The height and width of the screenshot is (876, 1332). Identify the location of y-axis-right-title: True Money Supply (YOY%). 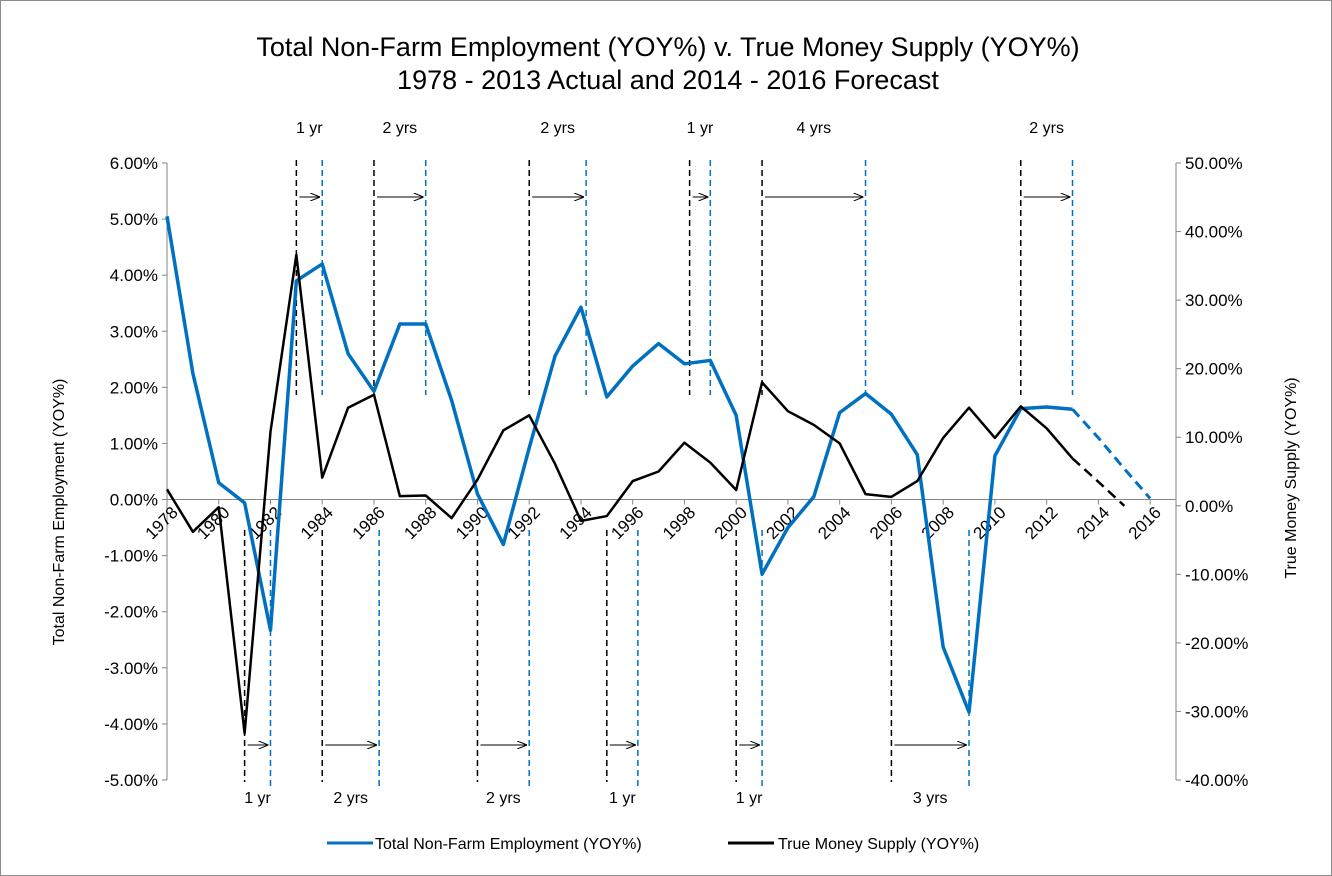
(1291, 477).